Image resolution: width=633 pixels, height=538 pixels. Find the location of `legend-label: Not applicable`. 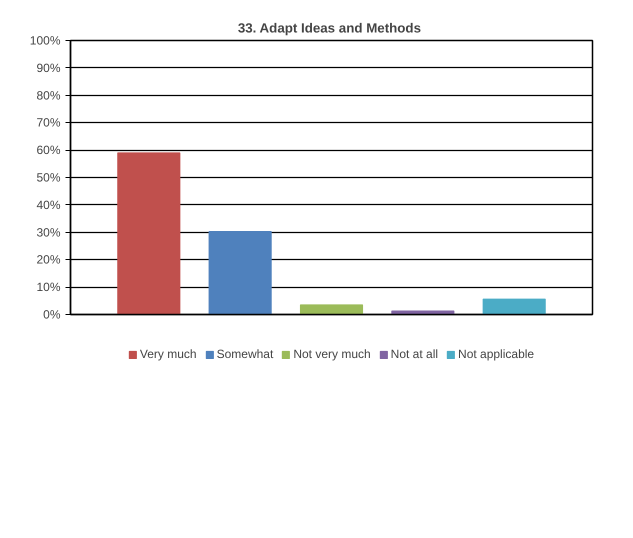

legend-label: Not applicable is located at coordinates (496, 354).